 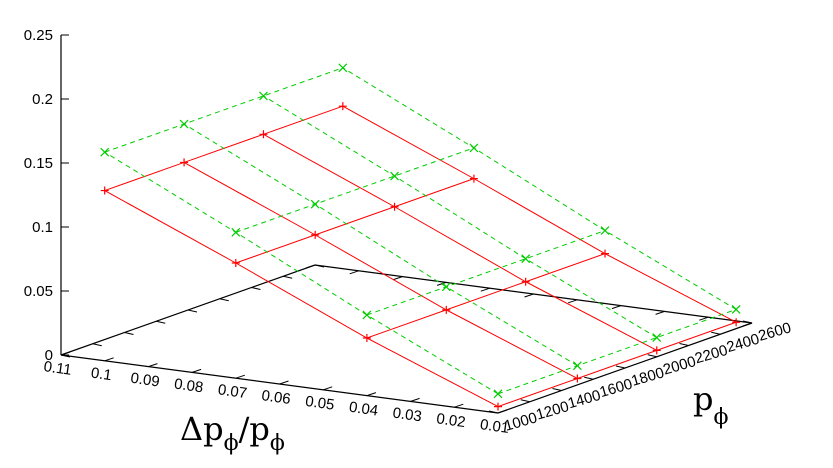 I want to click on y-axis-title: Δpϕ/pϕ, so click(x=232, y=433).